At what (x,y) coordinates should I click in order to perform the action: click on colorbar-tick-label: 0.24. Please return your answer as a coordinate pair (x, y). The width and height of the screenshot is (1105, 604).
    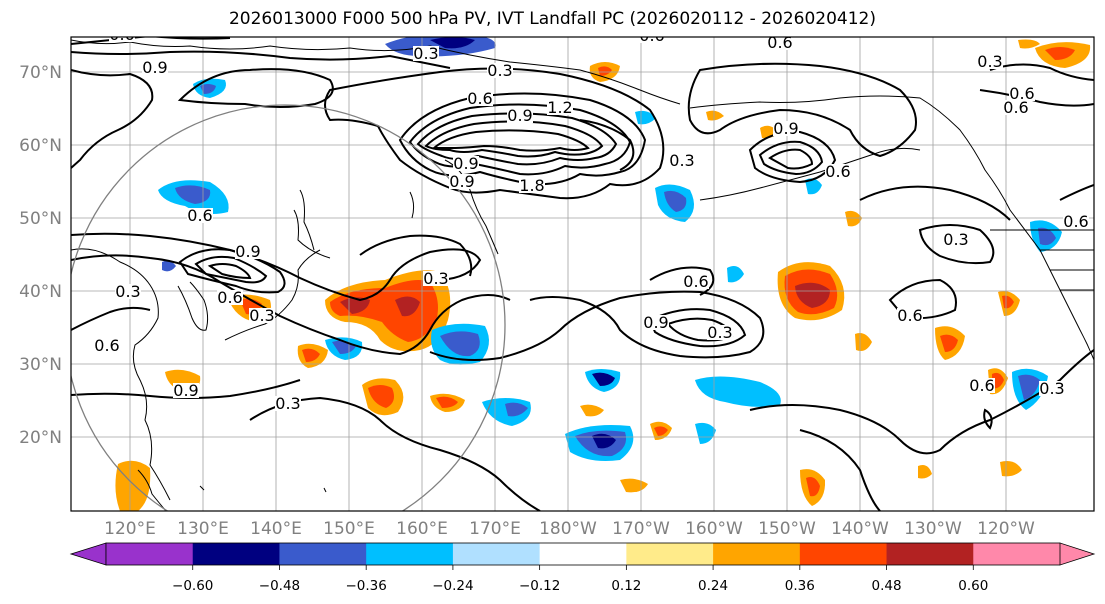
    Looking at the image, I should click on (713, 586).